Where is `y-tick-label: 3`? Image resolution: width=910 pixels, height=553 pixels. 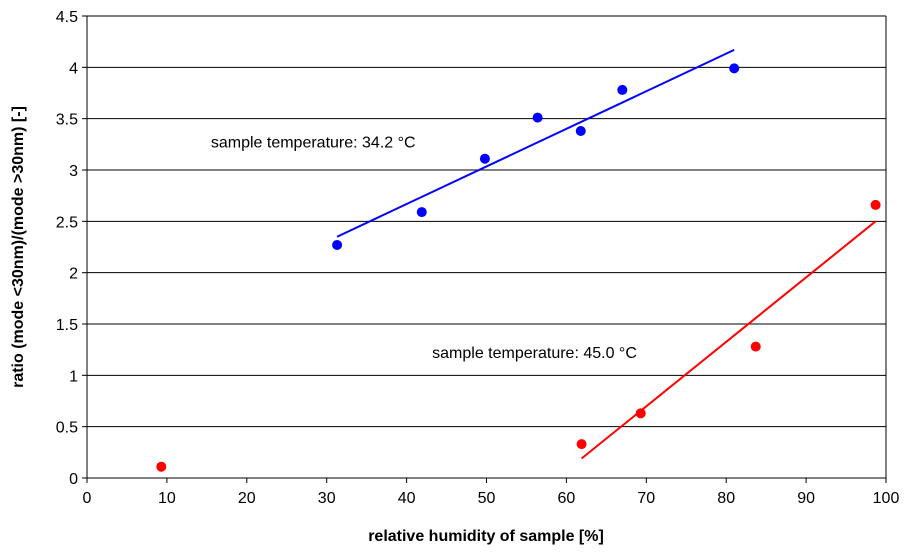
y-tick-label: 3 is located at coordinates (73, 171).